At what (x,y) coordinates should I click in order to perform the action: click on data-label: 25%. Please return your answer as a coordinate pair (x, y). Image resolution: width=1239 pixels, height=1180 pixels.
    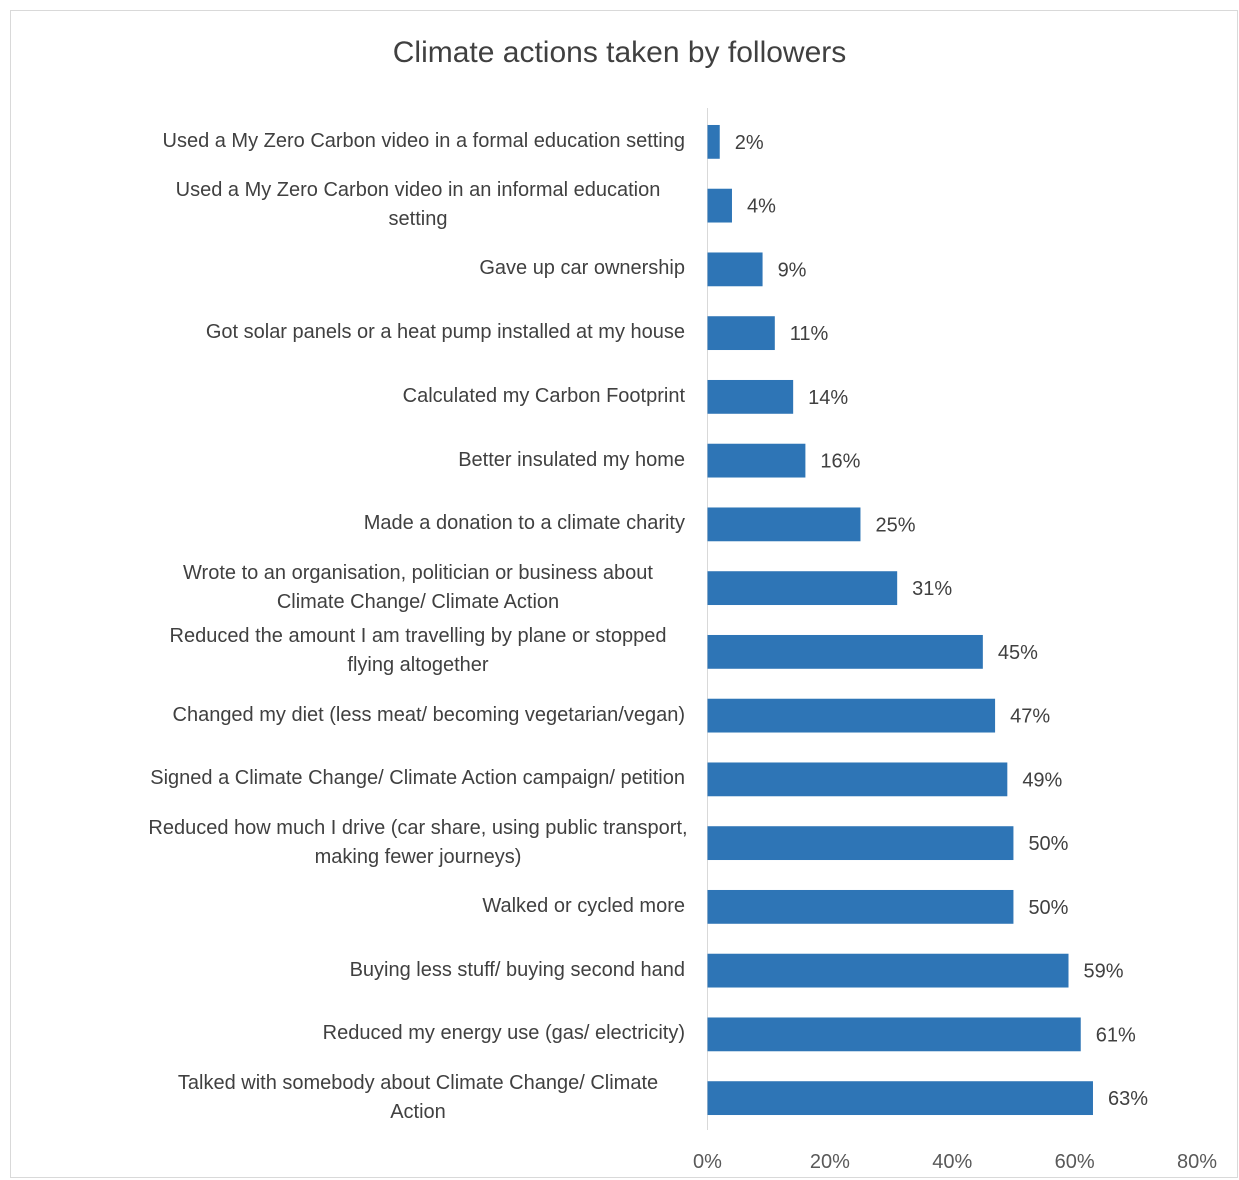
    Looking at the image, I should click on (895, 525).